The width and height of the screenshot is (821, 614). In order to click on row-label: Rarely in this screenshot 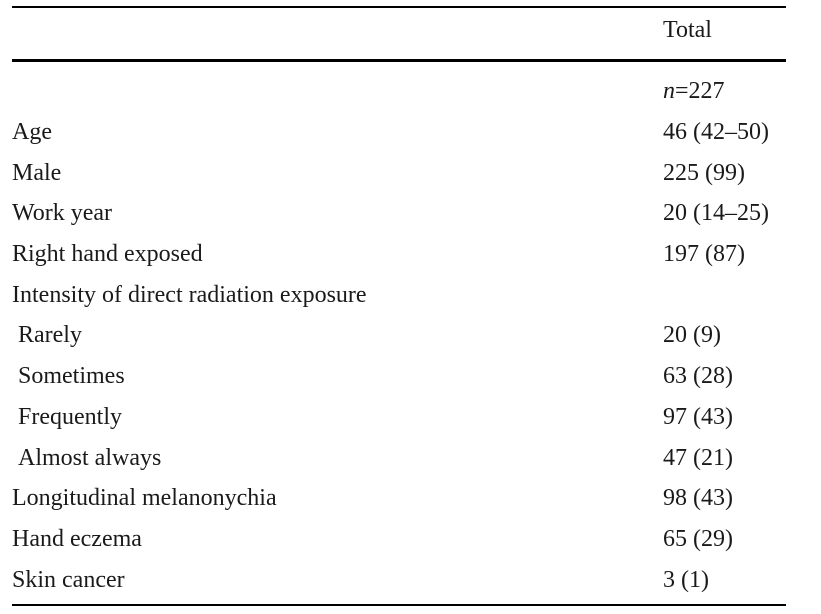, I will do `click(50, 335)`.